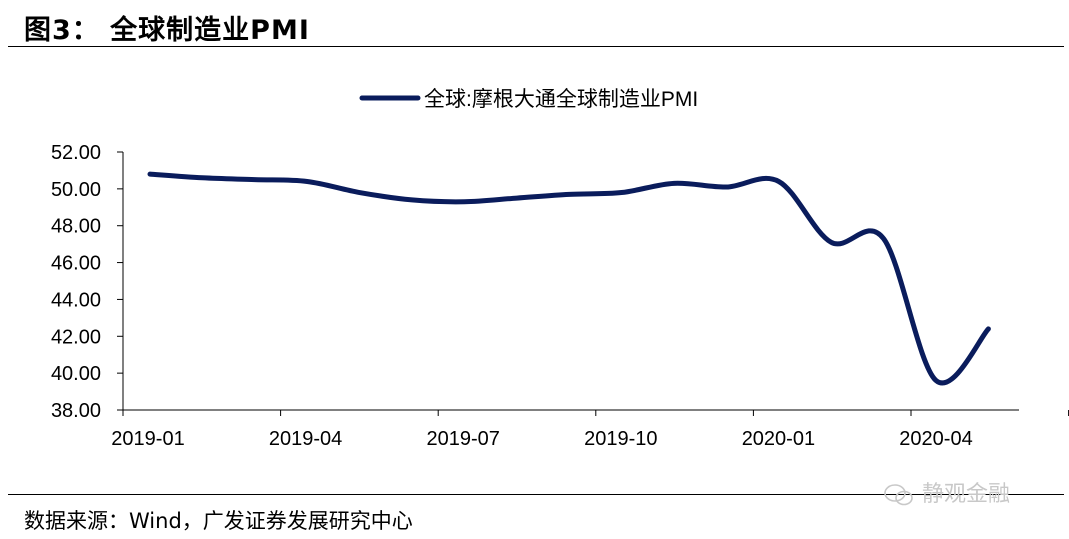 This screenshot has height=539, width=1069. I want to click on x-tick-label: 2019-01, so click(147, 439).